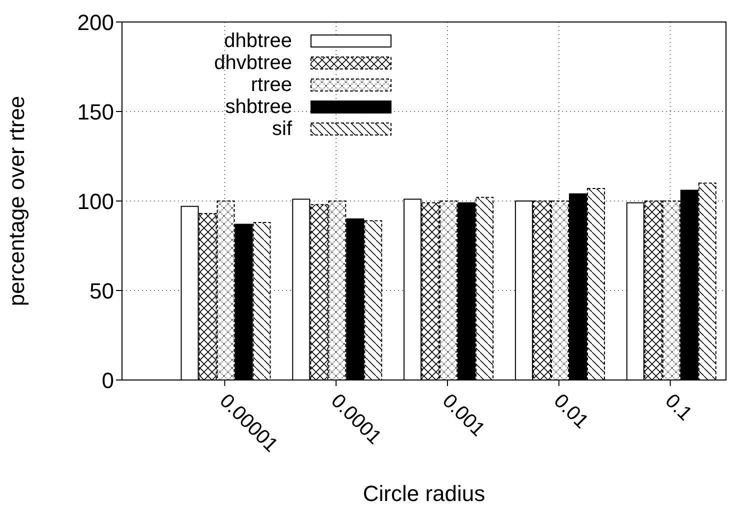  I want to click on legend-label: dhvbtree, so click(253, 63).